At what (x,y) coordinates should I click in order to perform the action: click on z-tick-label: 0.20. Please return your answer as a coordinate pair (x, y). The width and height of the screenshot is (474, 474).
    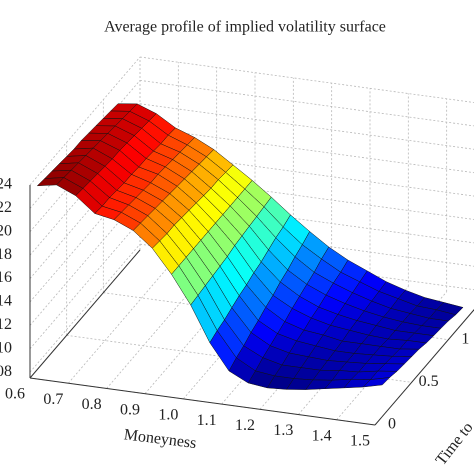
    Looking at the image, I should click on (6, 230).